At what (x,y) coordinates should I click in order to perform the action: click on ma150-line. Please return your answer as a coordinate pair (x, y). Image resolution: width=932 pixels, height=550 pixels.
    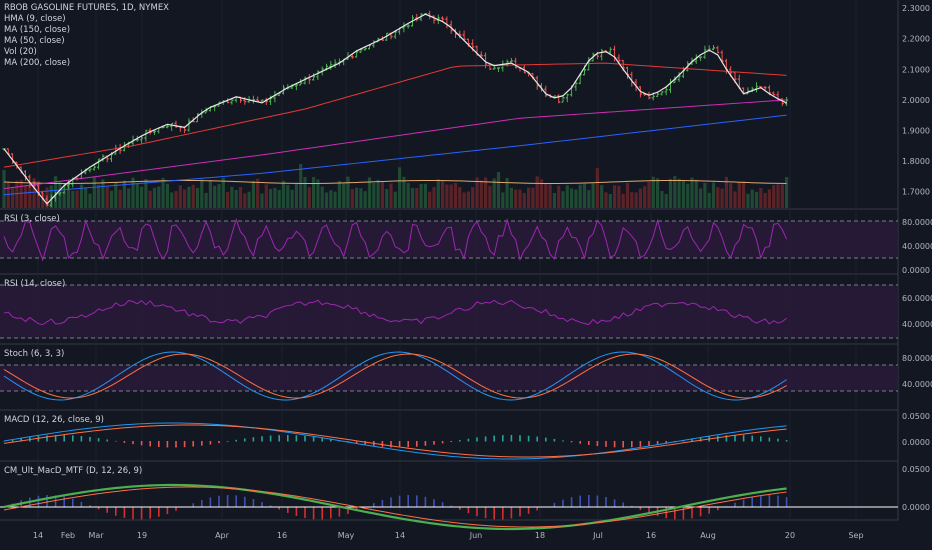
    Looking at the image, I should click on (395, 144).